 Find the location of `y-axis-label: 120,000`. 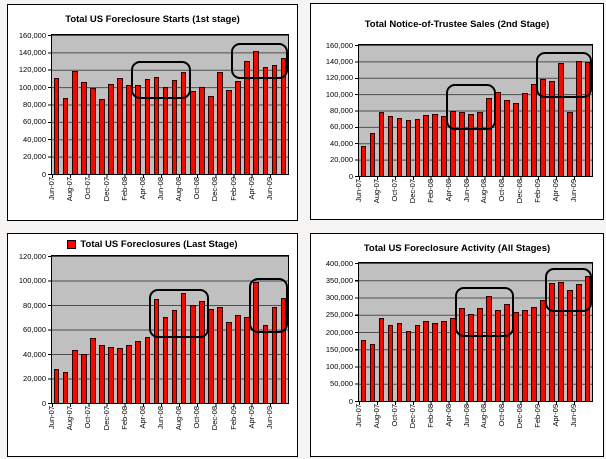

y-axis-label: 120,000 is located at coordinates (32, 256).